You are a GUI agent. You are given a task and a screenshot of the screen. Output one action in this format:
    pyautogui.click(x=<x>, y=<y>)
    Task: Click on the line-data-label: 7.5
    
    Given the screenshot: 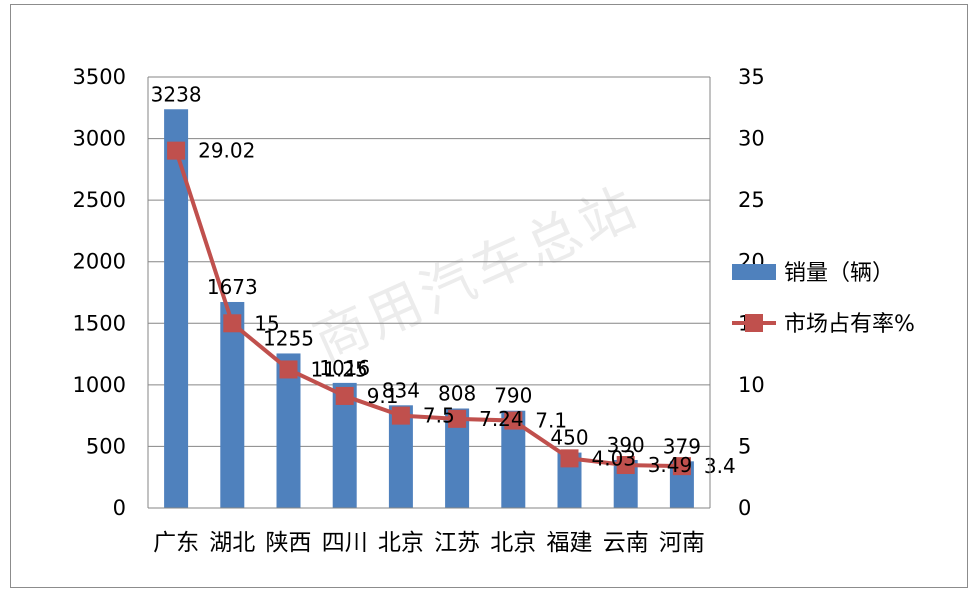 What is the action you would take?
    pyautogui.click(x=439, y=416)
    